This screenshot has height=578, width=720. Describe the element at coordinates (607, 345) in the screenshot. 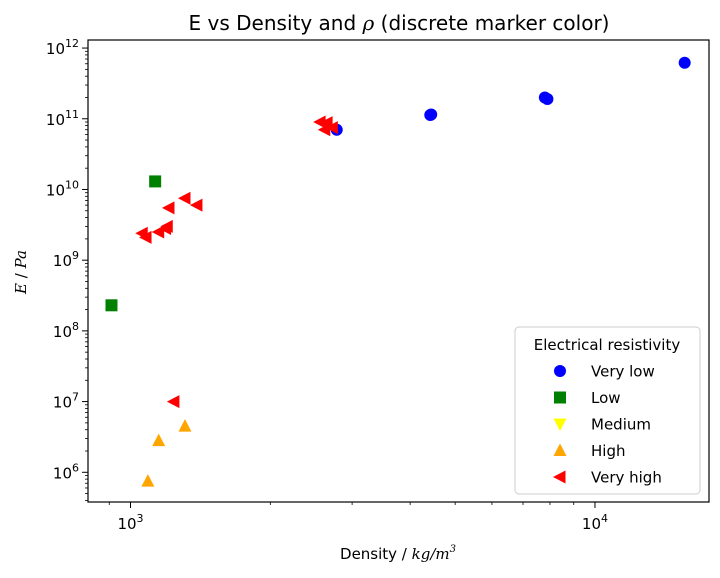

I see `legend-title: Electrical resistivity` at that location.